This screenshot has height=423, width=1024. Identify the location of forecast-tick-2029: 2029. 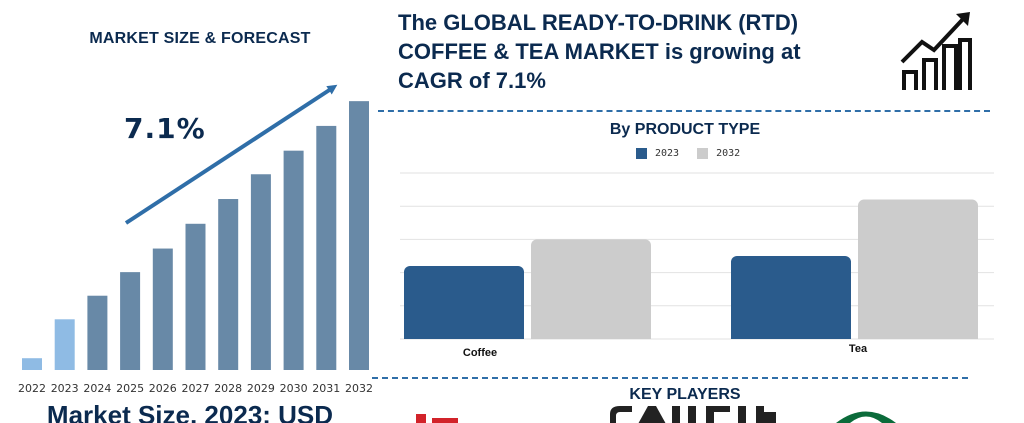
(261, 388).